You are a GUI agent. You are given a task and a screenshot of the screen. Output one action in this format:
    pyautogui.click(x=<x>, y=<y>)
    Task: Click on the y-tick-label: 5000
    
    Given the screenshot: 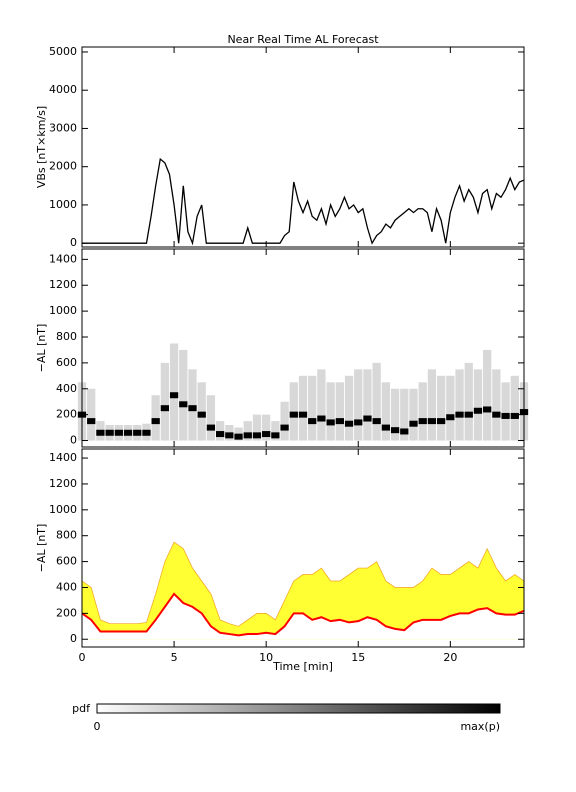 What is the action you would take?
    pyautogui.click(x=63, y=51)
    